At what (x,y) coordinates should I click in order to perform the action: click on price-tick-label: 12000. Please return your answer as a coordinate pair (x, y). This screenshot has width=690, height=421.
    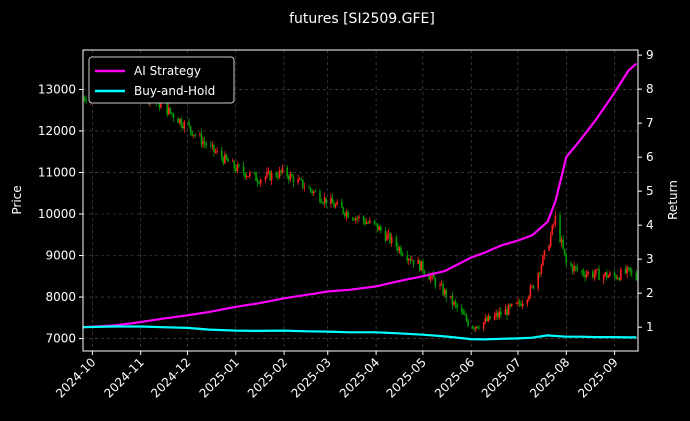
    Looking at the image, I should click on (57, 131).